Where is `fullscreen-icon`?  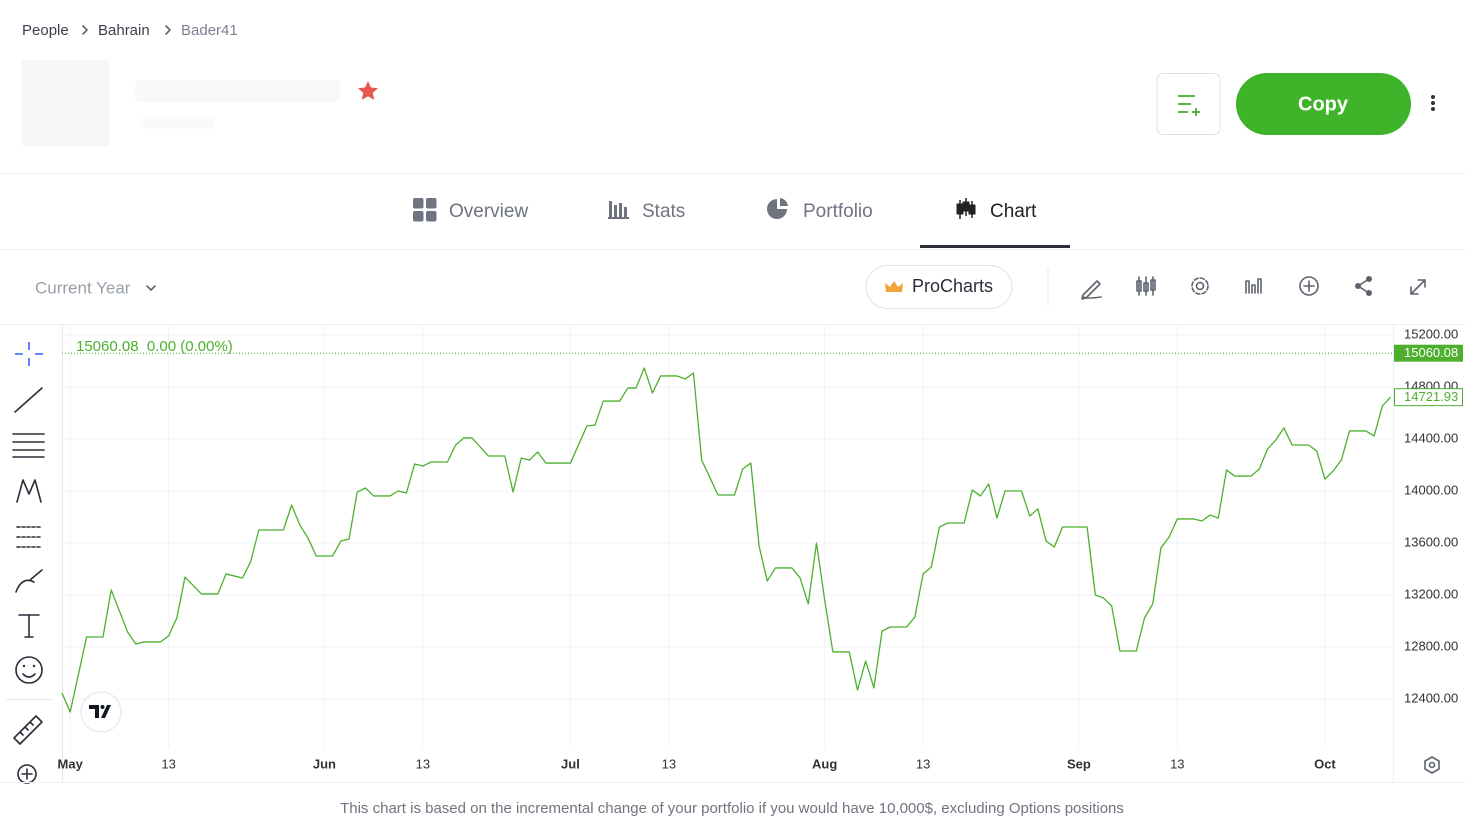
fullscreen-icon is located at coordinates (1418, 287).